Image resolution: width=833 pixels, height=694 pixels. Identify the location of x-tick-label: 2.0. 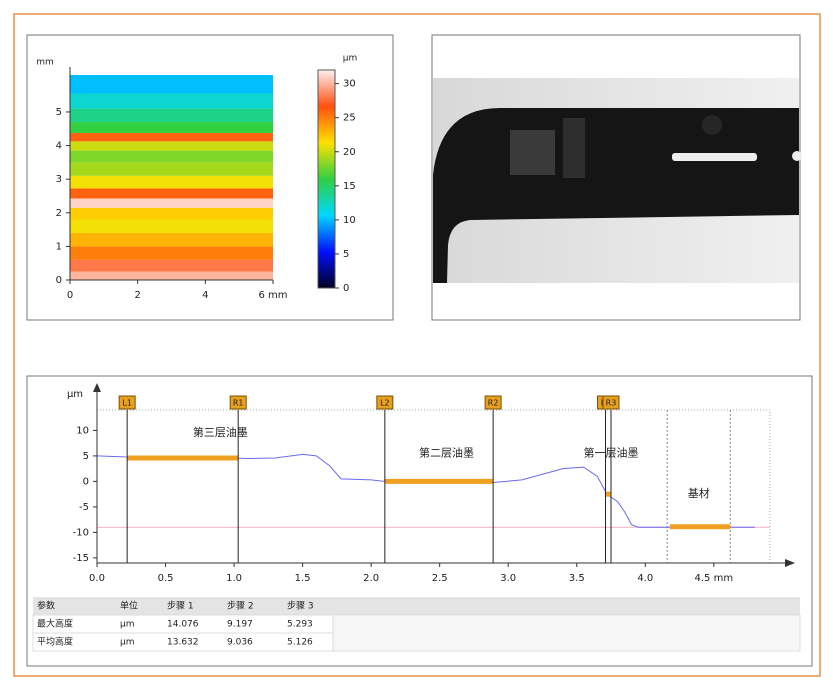
(371, 578).